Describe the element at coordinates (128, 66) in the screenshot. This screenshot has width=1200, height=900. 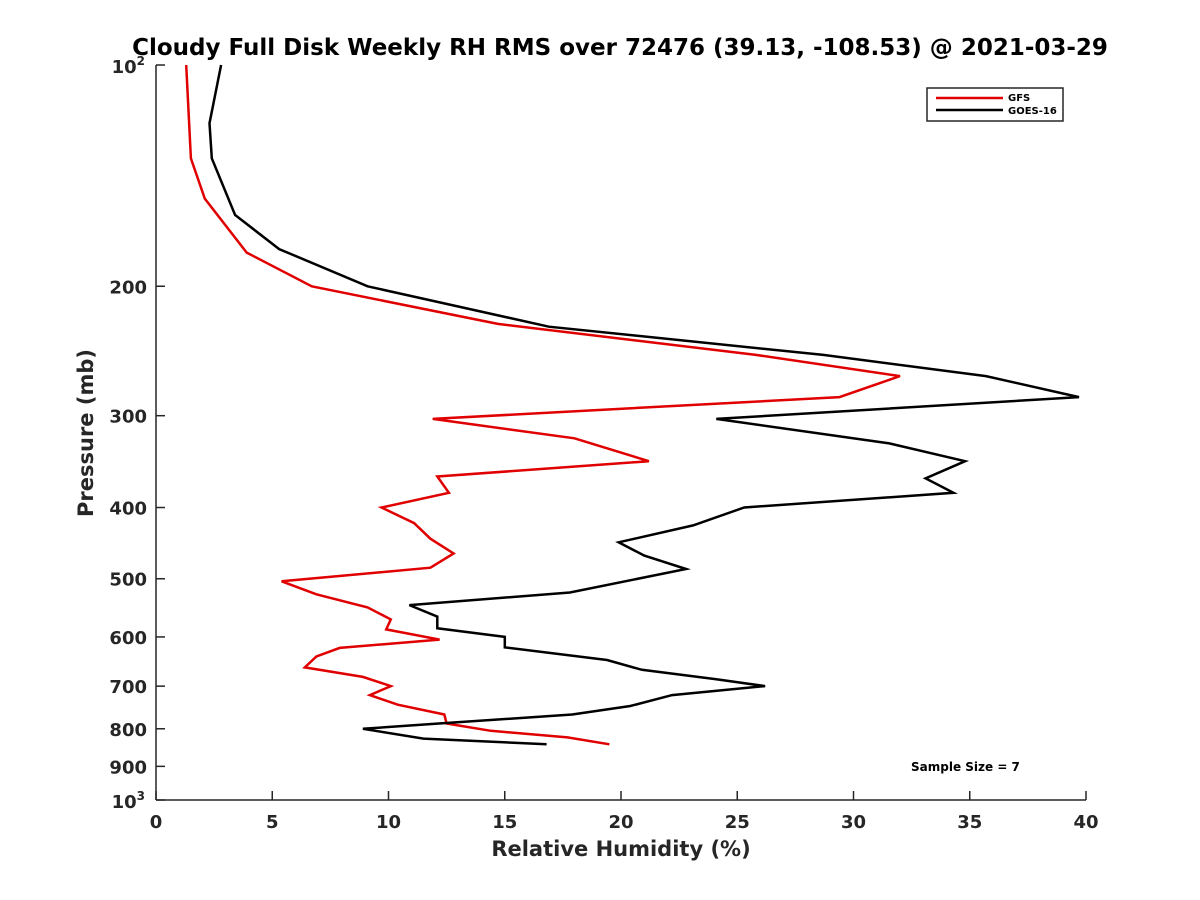
I see `y-tick-label: 10²` at that location.